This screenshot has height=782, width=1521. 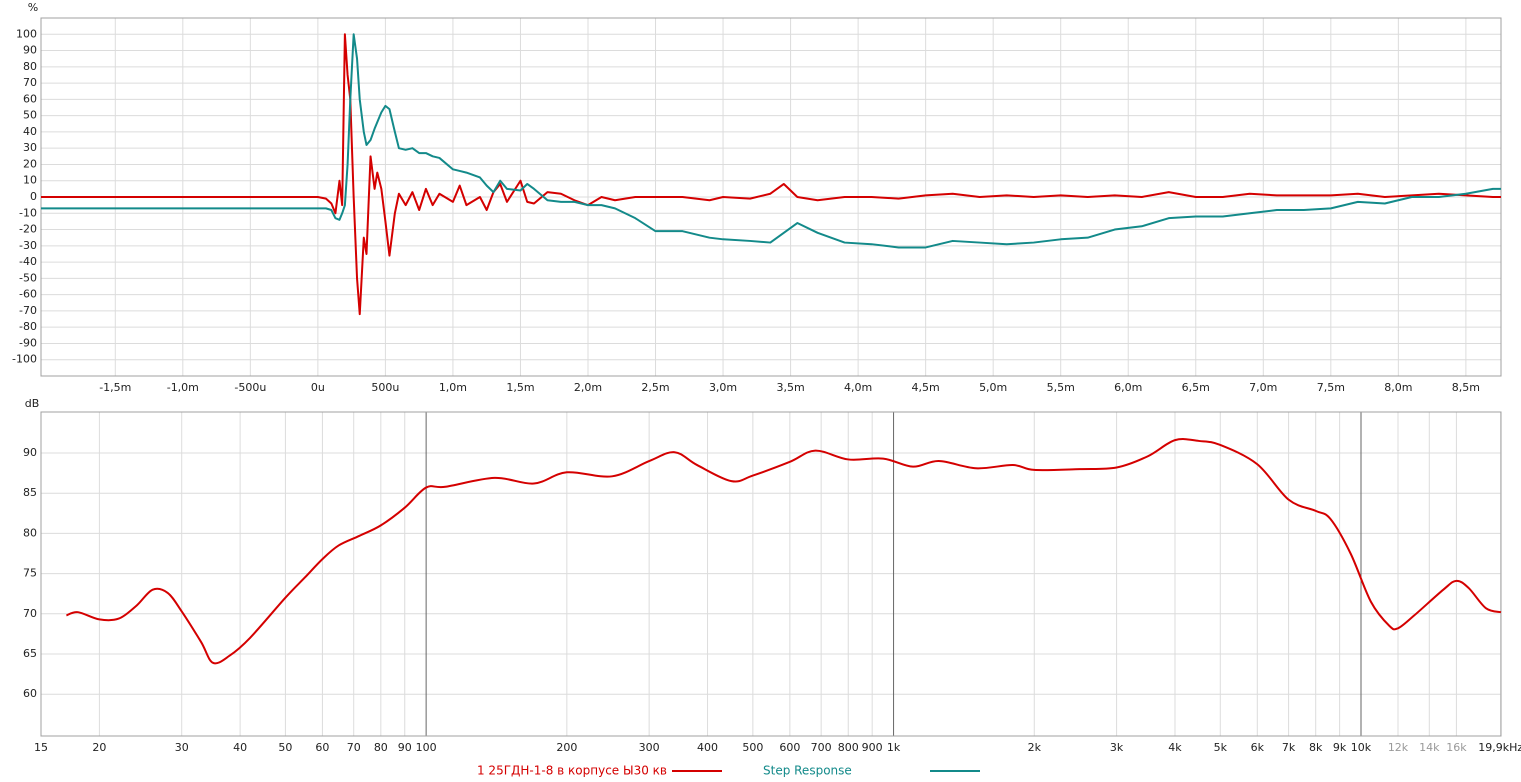 What do you see at coordinates (30, 653) in the screenshot?
I see `y-tick-label: 65` at bounding box center [30, 653].